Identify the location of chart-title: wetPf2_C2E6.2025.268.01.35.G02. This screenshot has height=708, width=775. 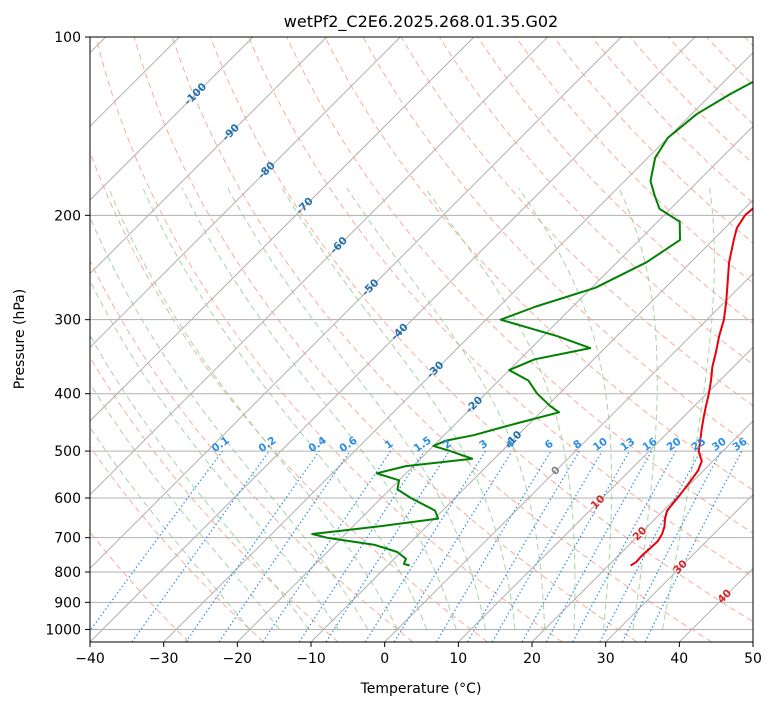
(421, 22).